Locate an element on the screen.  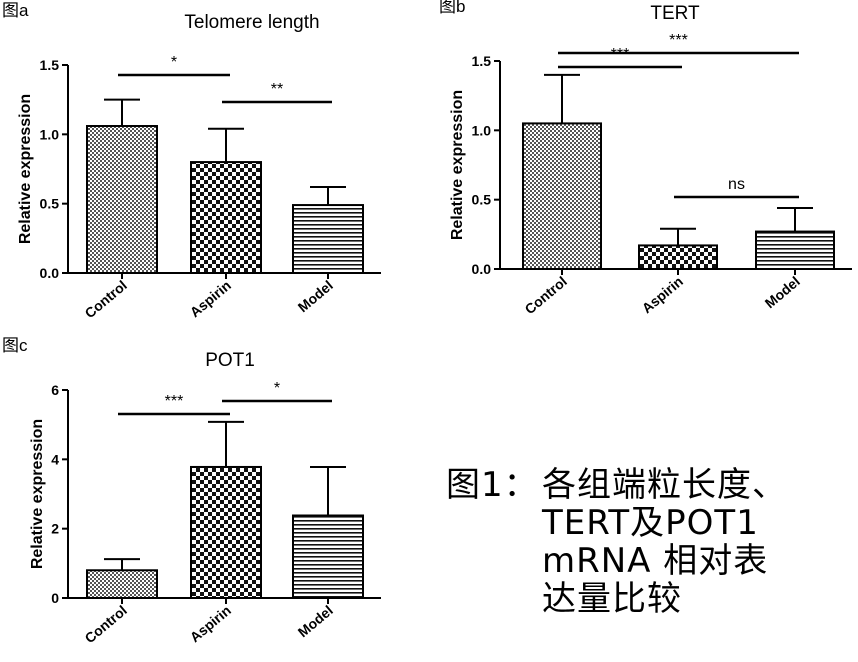
chart-title: Telomere length is located at coordinates (251, 22).